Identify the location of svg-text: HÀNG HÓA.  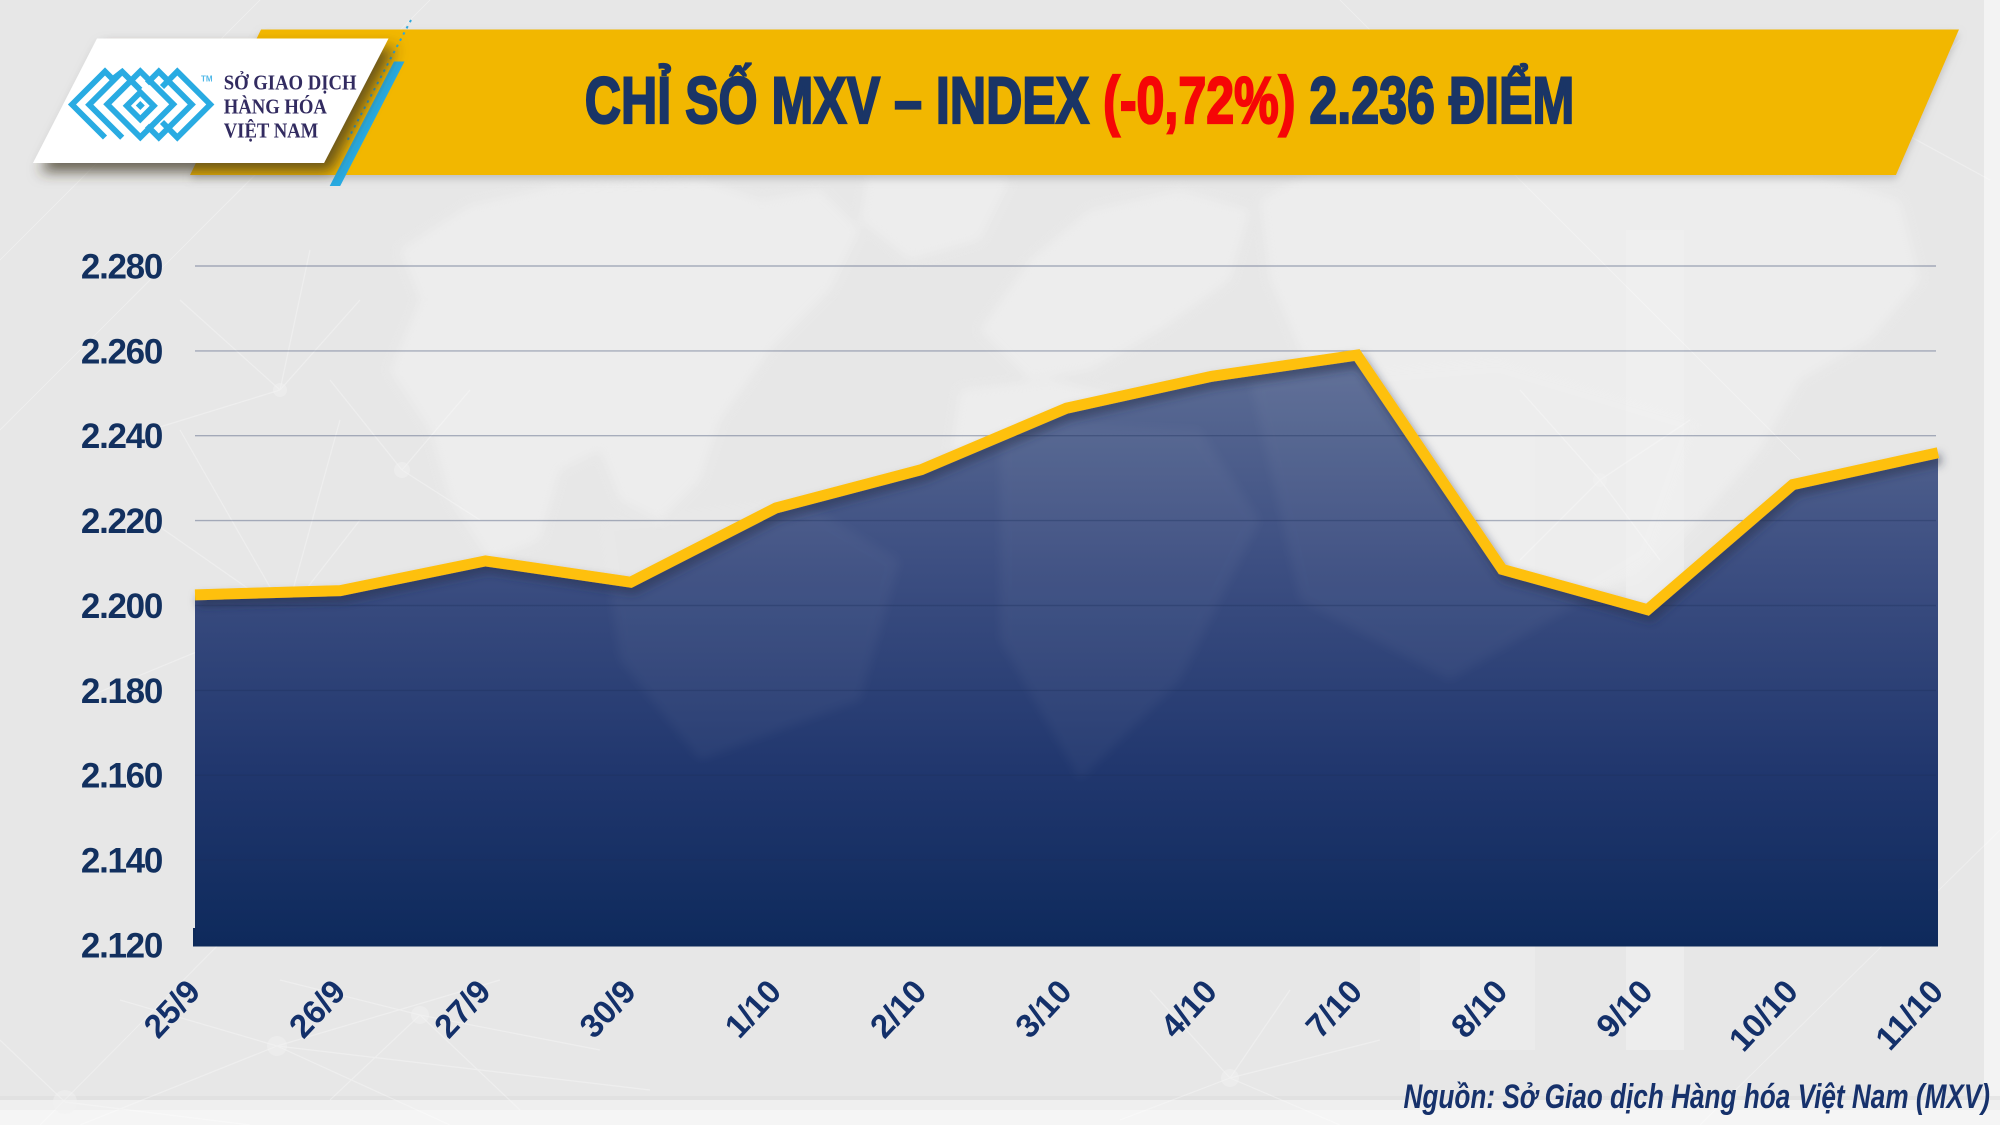
(276, 107).